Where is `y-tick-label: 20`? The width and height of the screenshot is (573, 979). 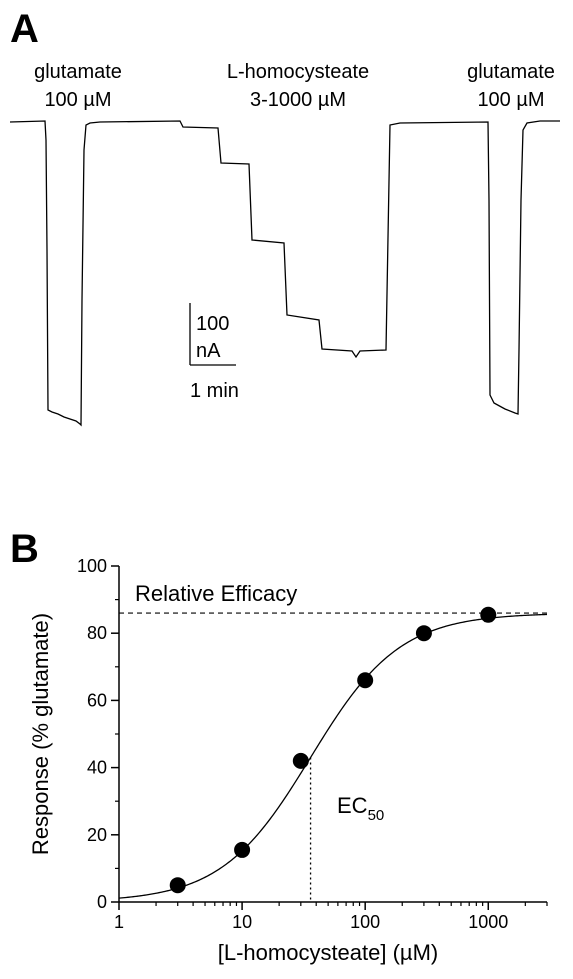
y-tick-label: 20 is located at coordinates (97, 835).